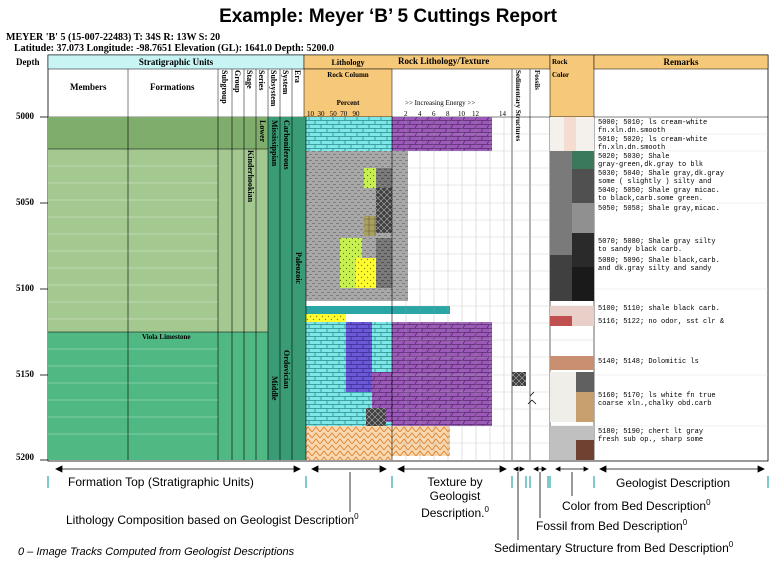 The image size is (776, 570). What do you see at coordinates (455, 511) in the screenshot?
I see `annot-texture-line-3: Description.0` at bounding box center [455, 511].